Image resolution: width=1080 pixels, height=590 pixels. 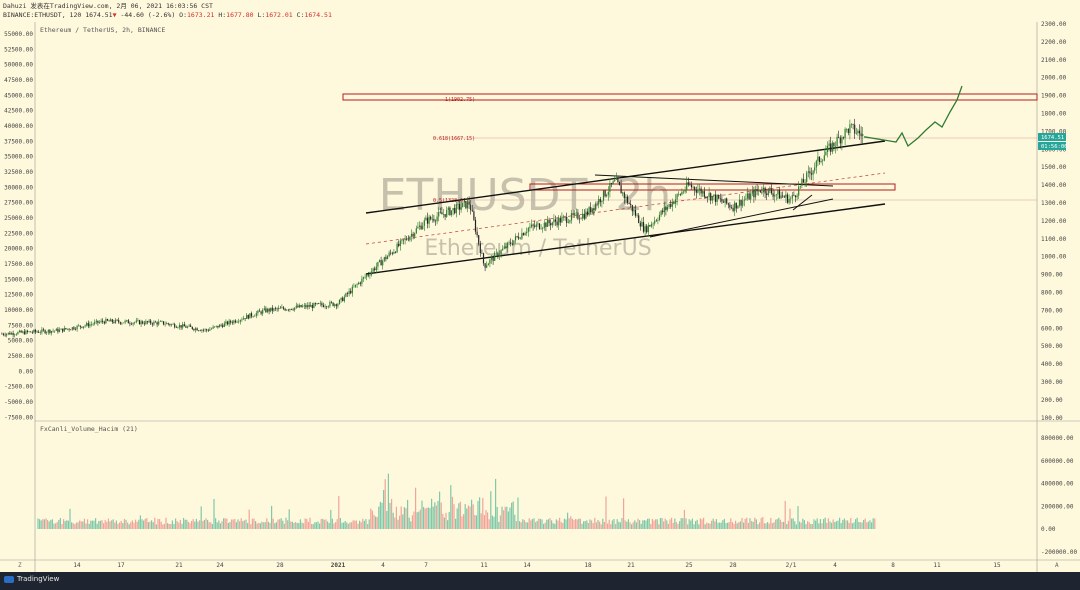 I want to click on right-axis-tick: 900.00, so click(x=1052, y=275).